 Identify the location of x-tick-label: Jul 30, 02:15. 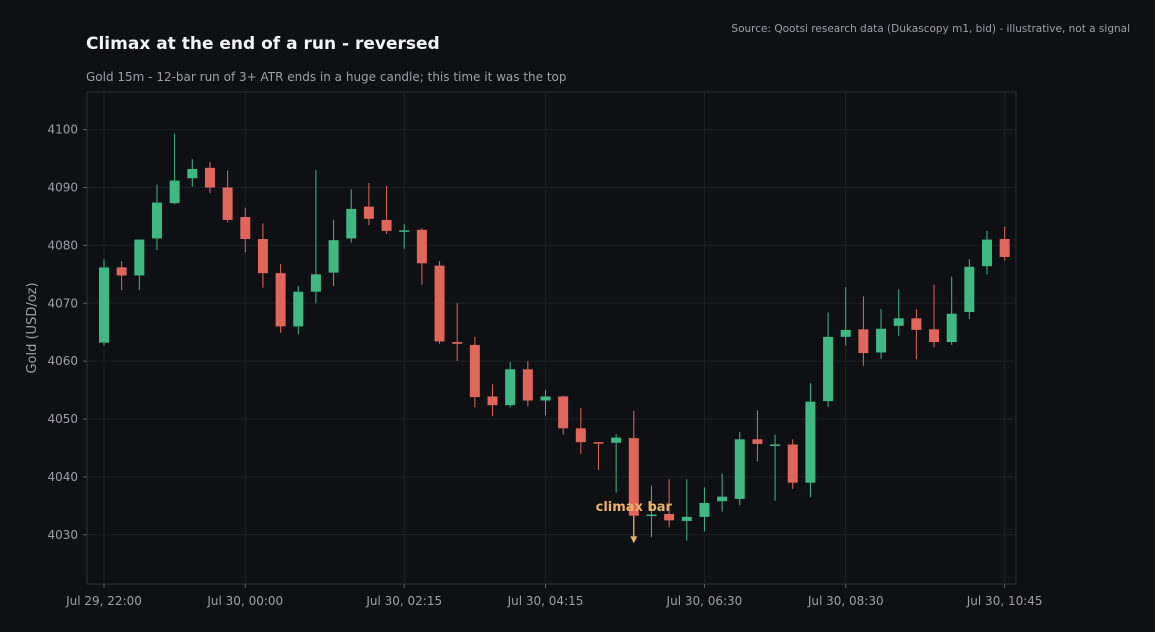
(403, 601).